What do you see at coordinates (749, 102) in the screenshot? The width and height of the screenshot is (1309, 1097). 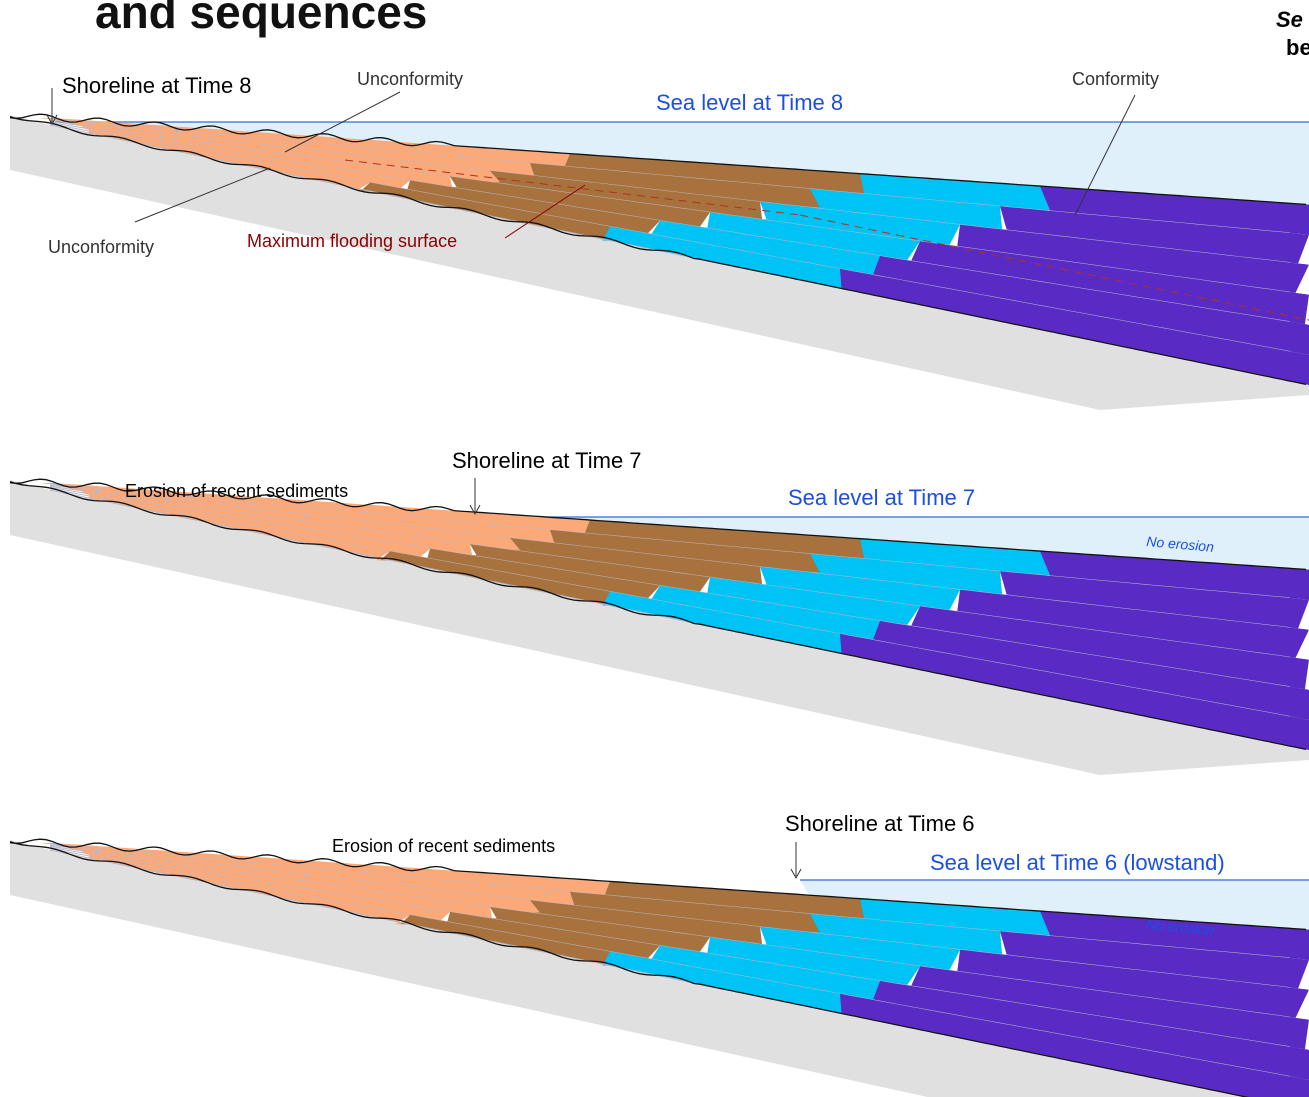 I see `label: Sea level at Time 8` at bounding box center [749, 102].